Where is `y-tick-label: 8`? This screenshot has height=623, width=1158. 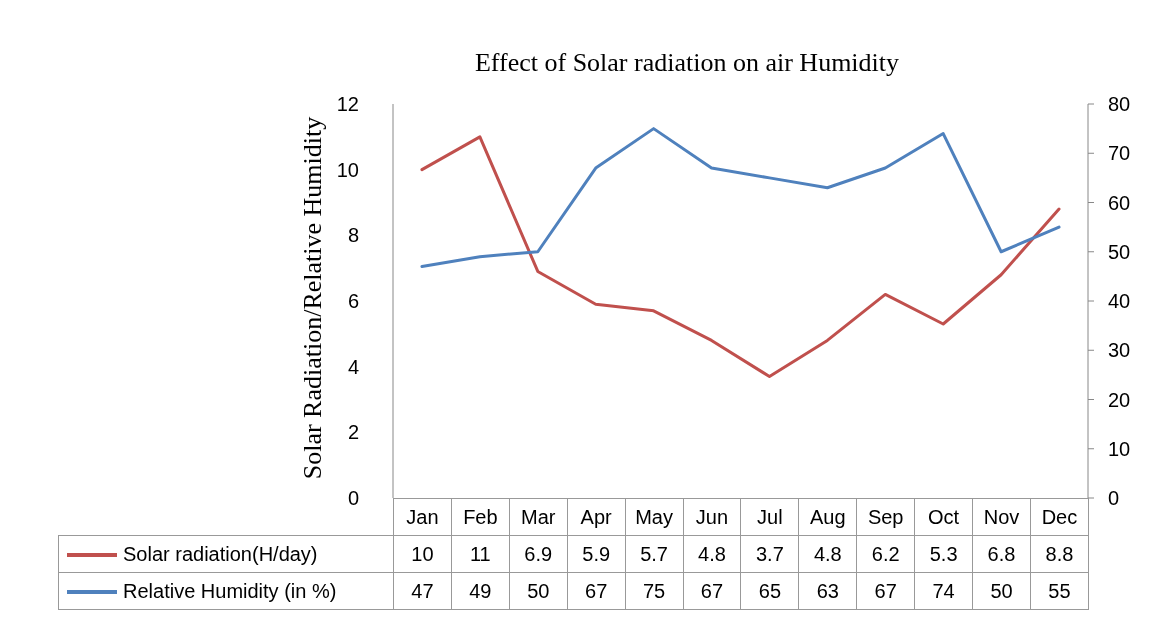 y-tick-label: 8 is located at coordinates (353, 235).